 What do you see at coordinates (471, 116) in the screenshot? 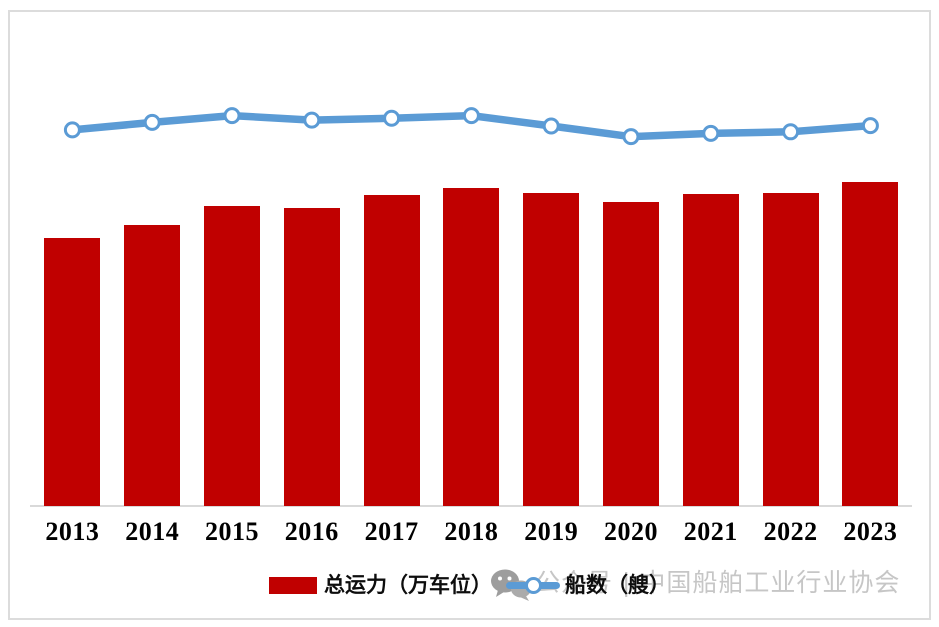
I see `ships-marker-2018` at bounding box center [471, 116].